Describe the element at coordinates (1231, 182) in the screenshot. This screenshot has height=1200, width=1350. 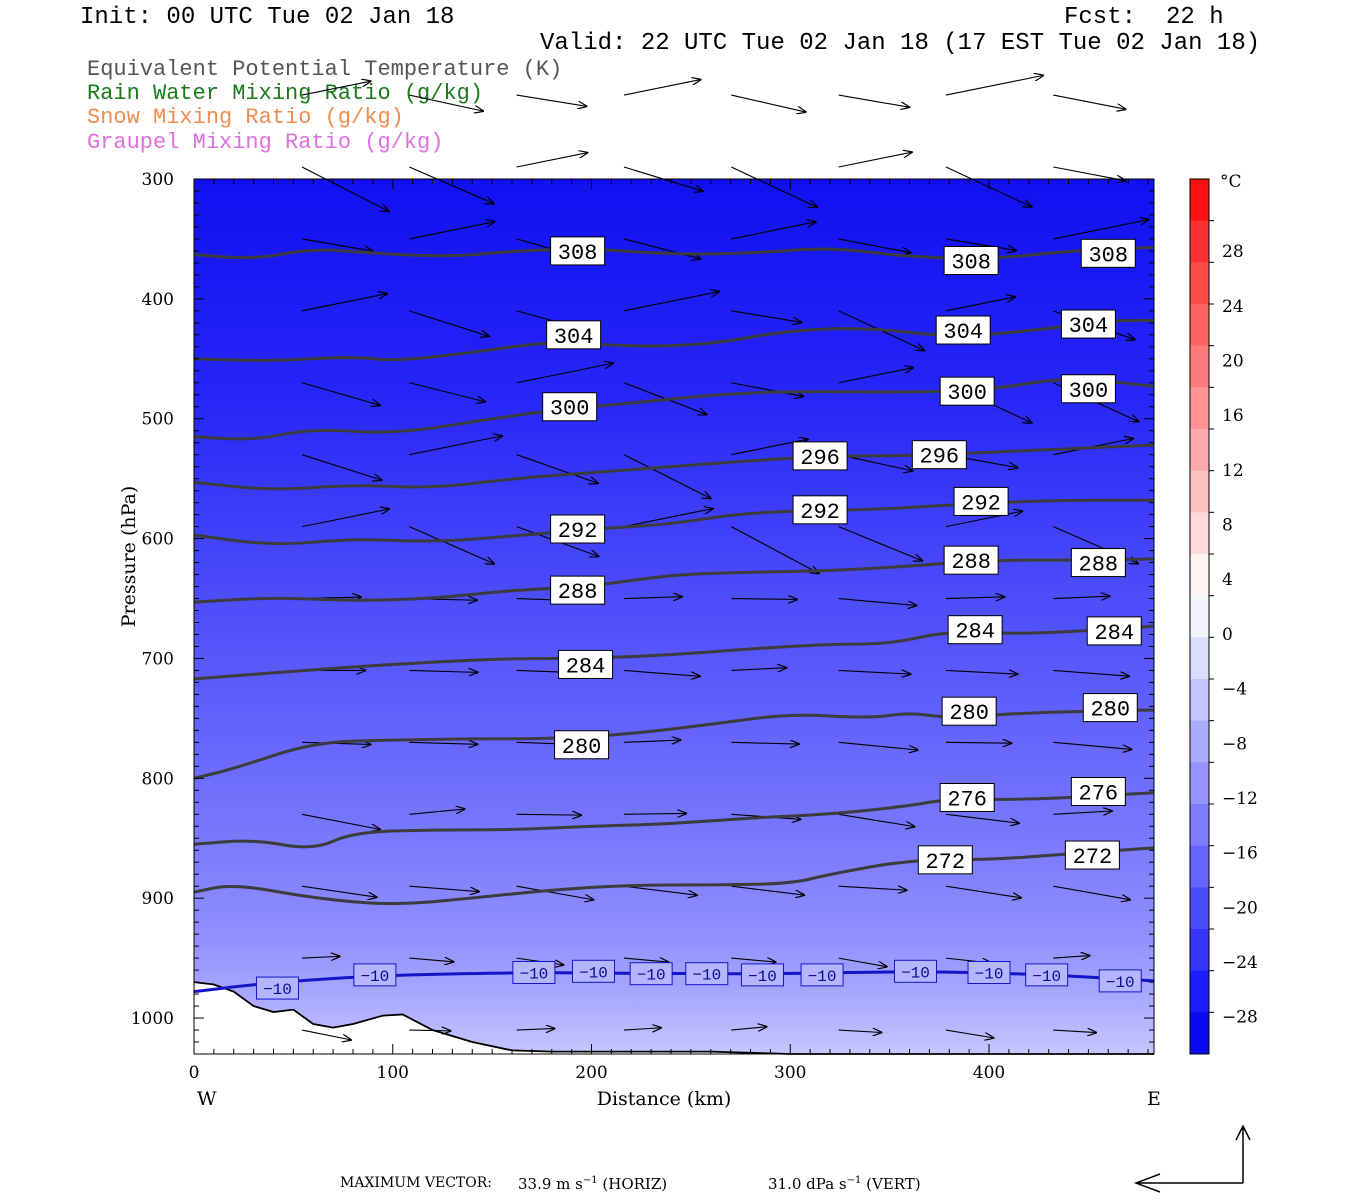
I see `scale-title: °C` at that location.